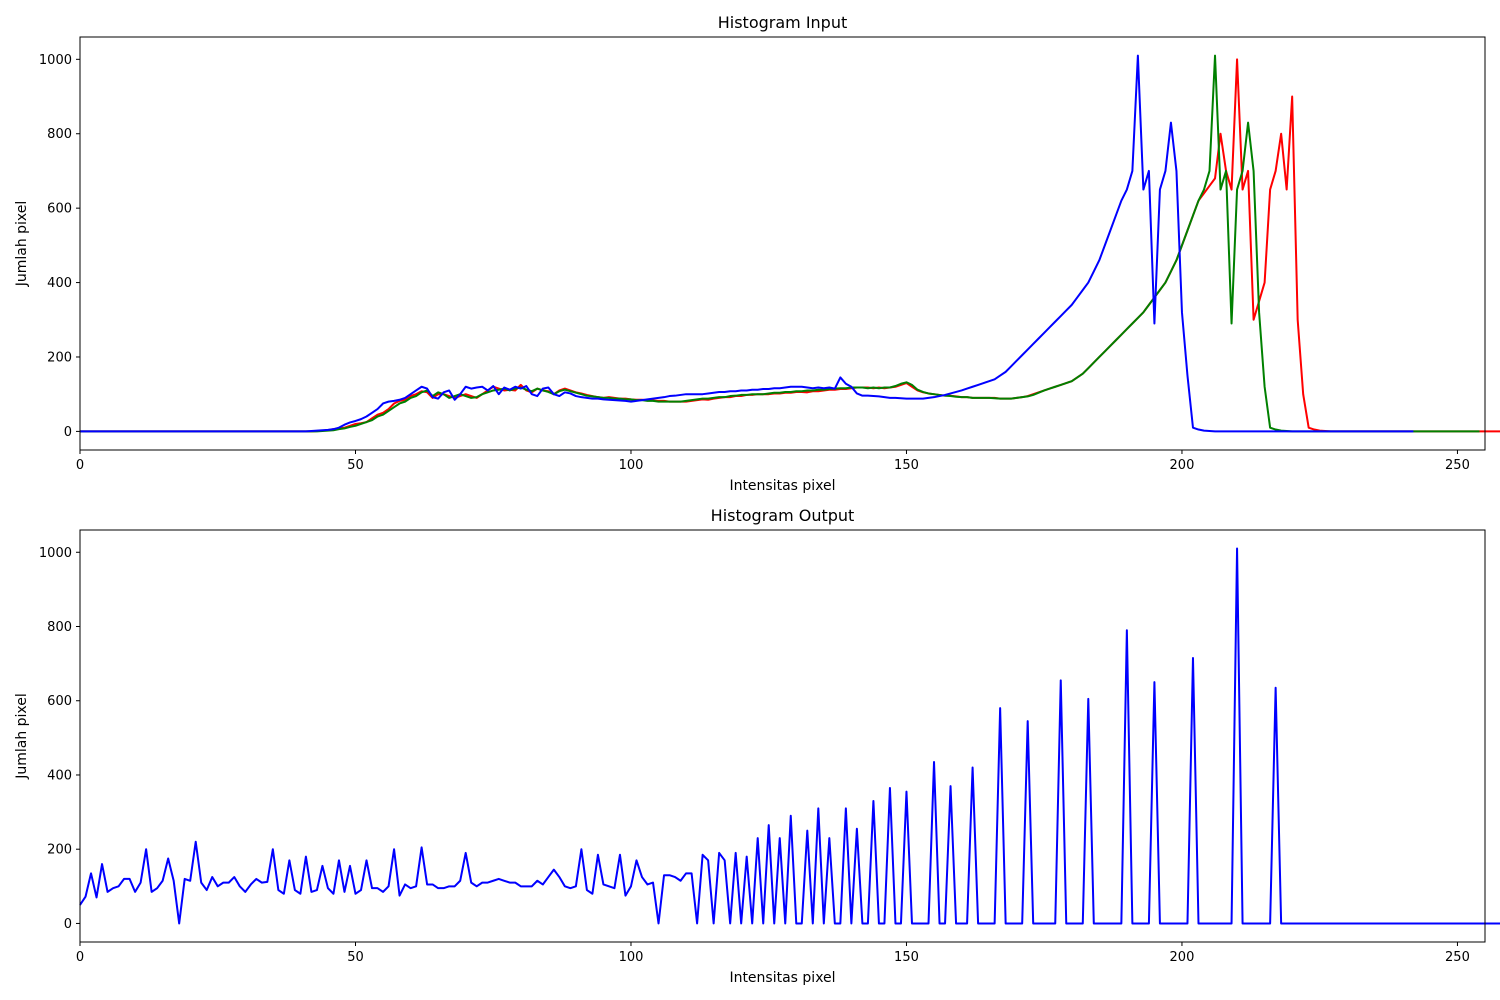 The height and width of the screenshot is (1000, 1500). Describe the element at coordinates (783, 515) in the screenshot. I see `chart-title: Histogram Output` at that location.